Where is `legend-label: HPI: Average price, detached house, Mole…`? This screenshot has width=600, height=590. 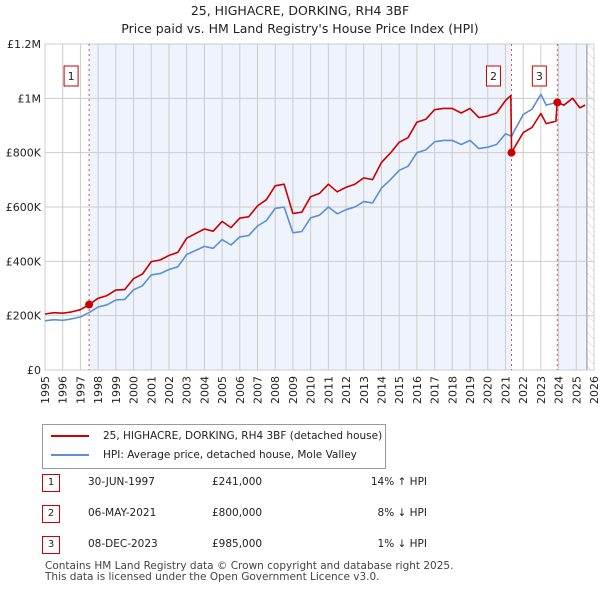
legend-label: HPI: Average price, detached house, Mole… is located at coordinates (230, 455).